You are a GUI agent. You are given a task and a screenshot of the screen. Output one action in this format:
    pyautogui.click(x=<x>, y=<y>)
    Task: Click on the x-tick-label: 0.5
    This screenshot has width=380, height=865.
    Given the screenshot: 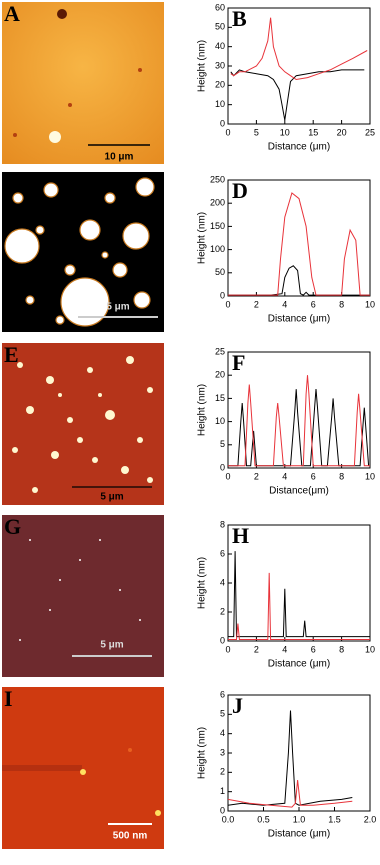 What is the action you would take?
    pyautogui.click(x=263, y=819)
    